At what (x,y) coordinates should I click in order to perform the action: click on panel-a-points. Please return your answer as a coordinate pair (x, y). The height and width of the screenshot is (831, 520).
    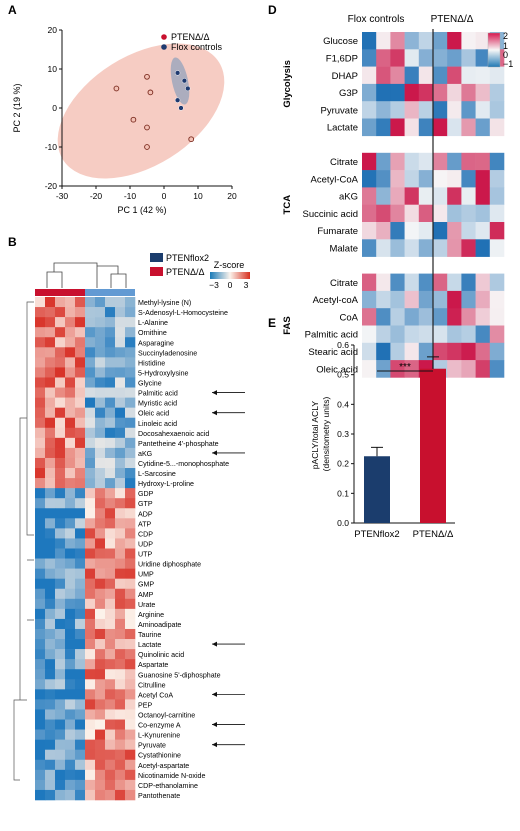
    Looking at the image, I should click on (154, 110).